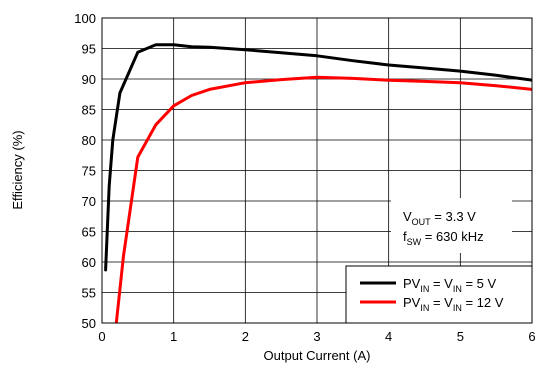 The width and height of the screenshot is (535, 367). I want to click on annotation-fsw: fSW = 630 kHz, so click(443, 238).